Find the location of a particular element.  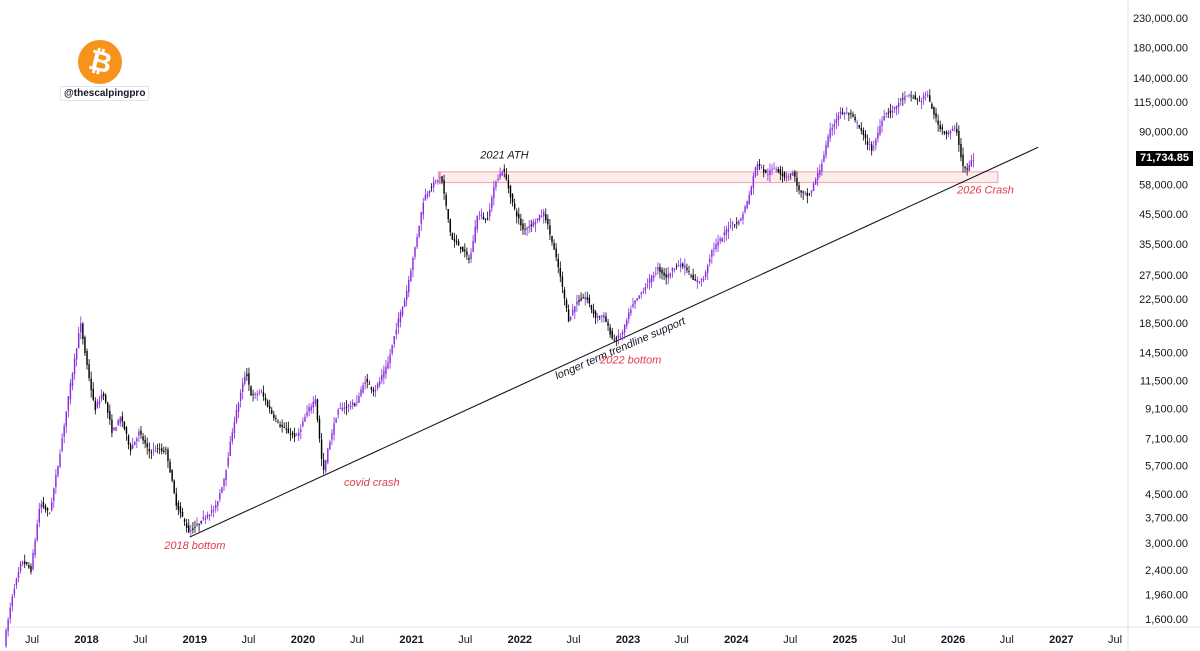

x-tick-label: 2018 is located at coordinates (86, 640).